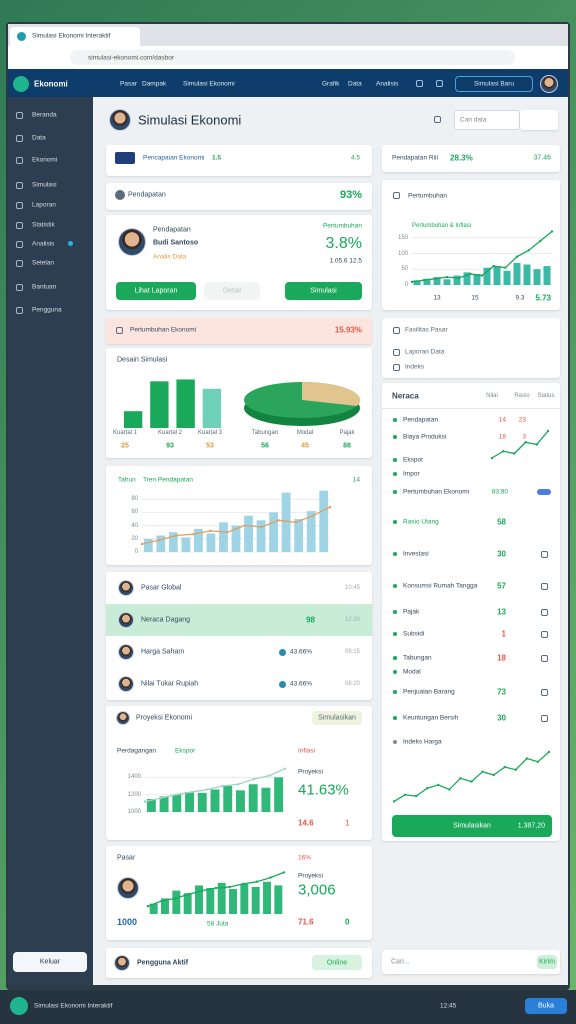 The height and width of the screenshot is (1024, 576). I want to click on label: 18, so click(502, 437).